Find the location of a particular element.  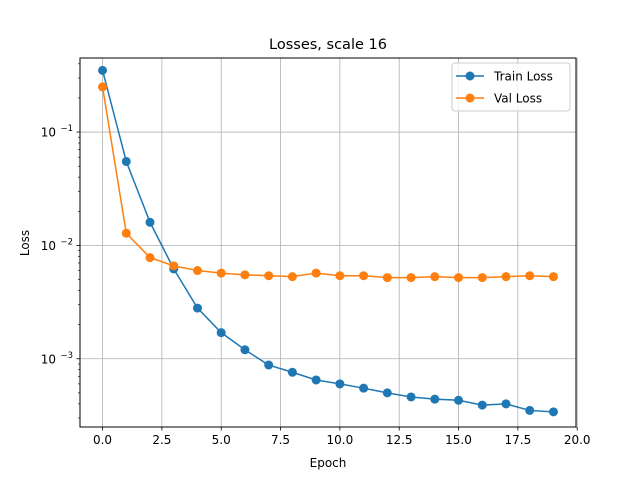

y-tick-label: 10 −3 is located at coordinates (57, 359).